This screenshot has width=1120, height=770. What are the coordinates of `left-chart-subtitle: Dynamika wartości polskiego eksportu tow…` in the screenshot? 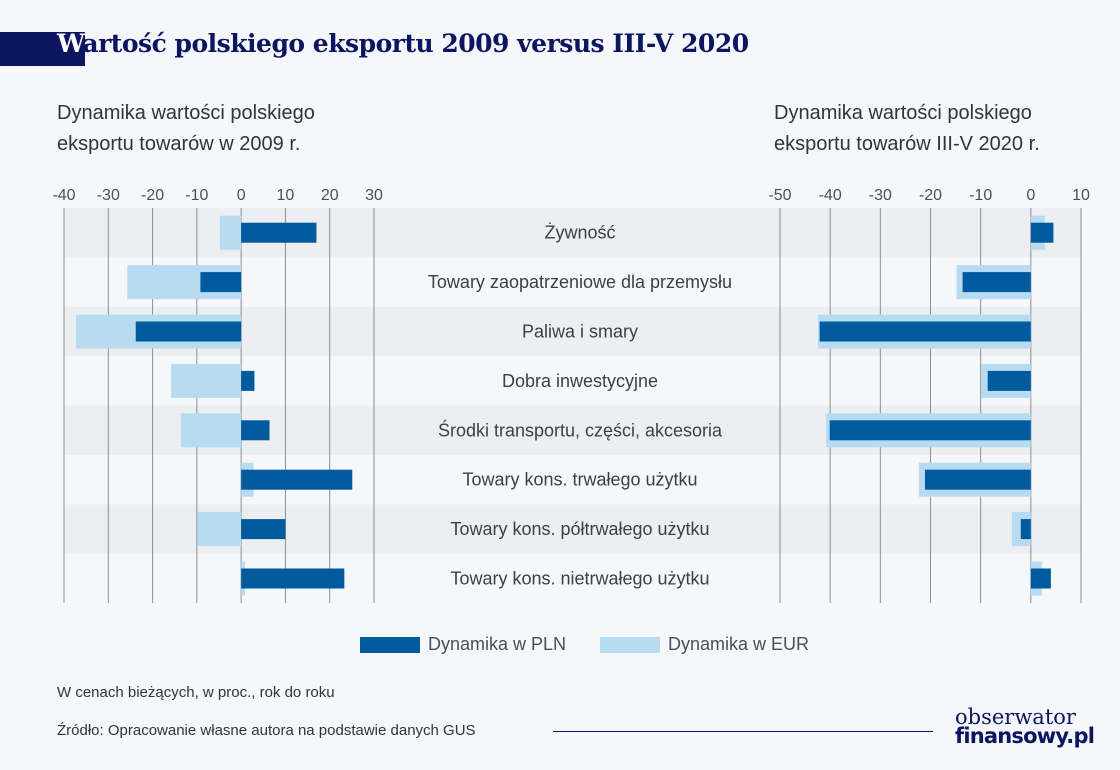 It's located at (217, 129).